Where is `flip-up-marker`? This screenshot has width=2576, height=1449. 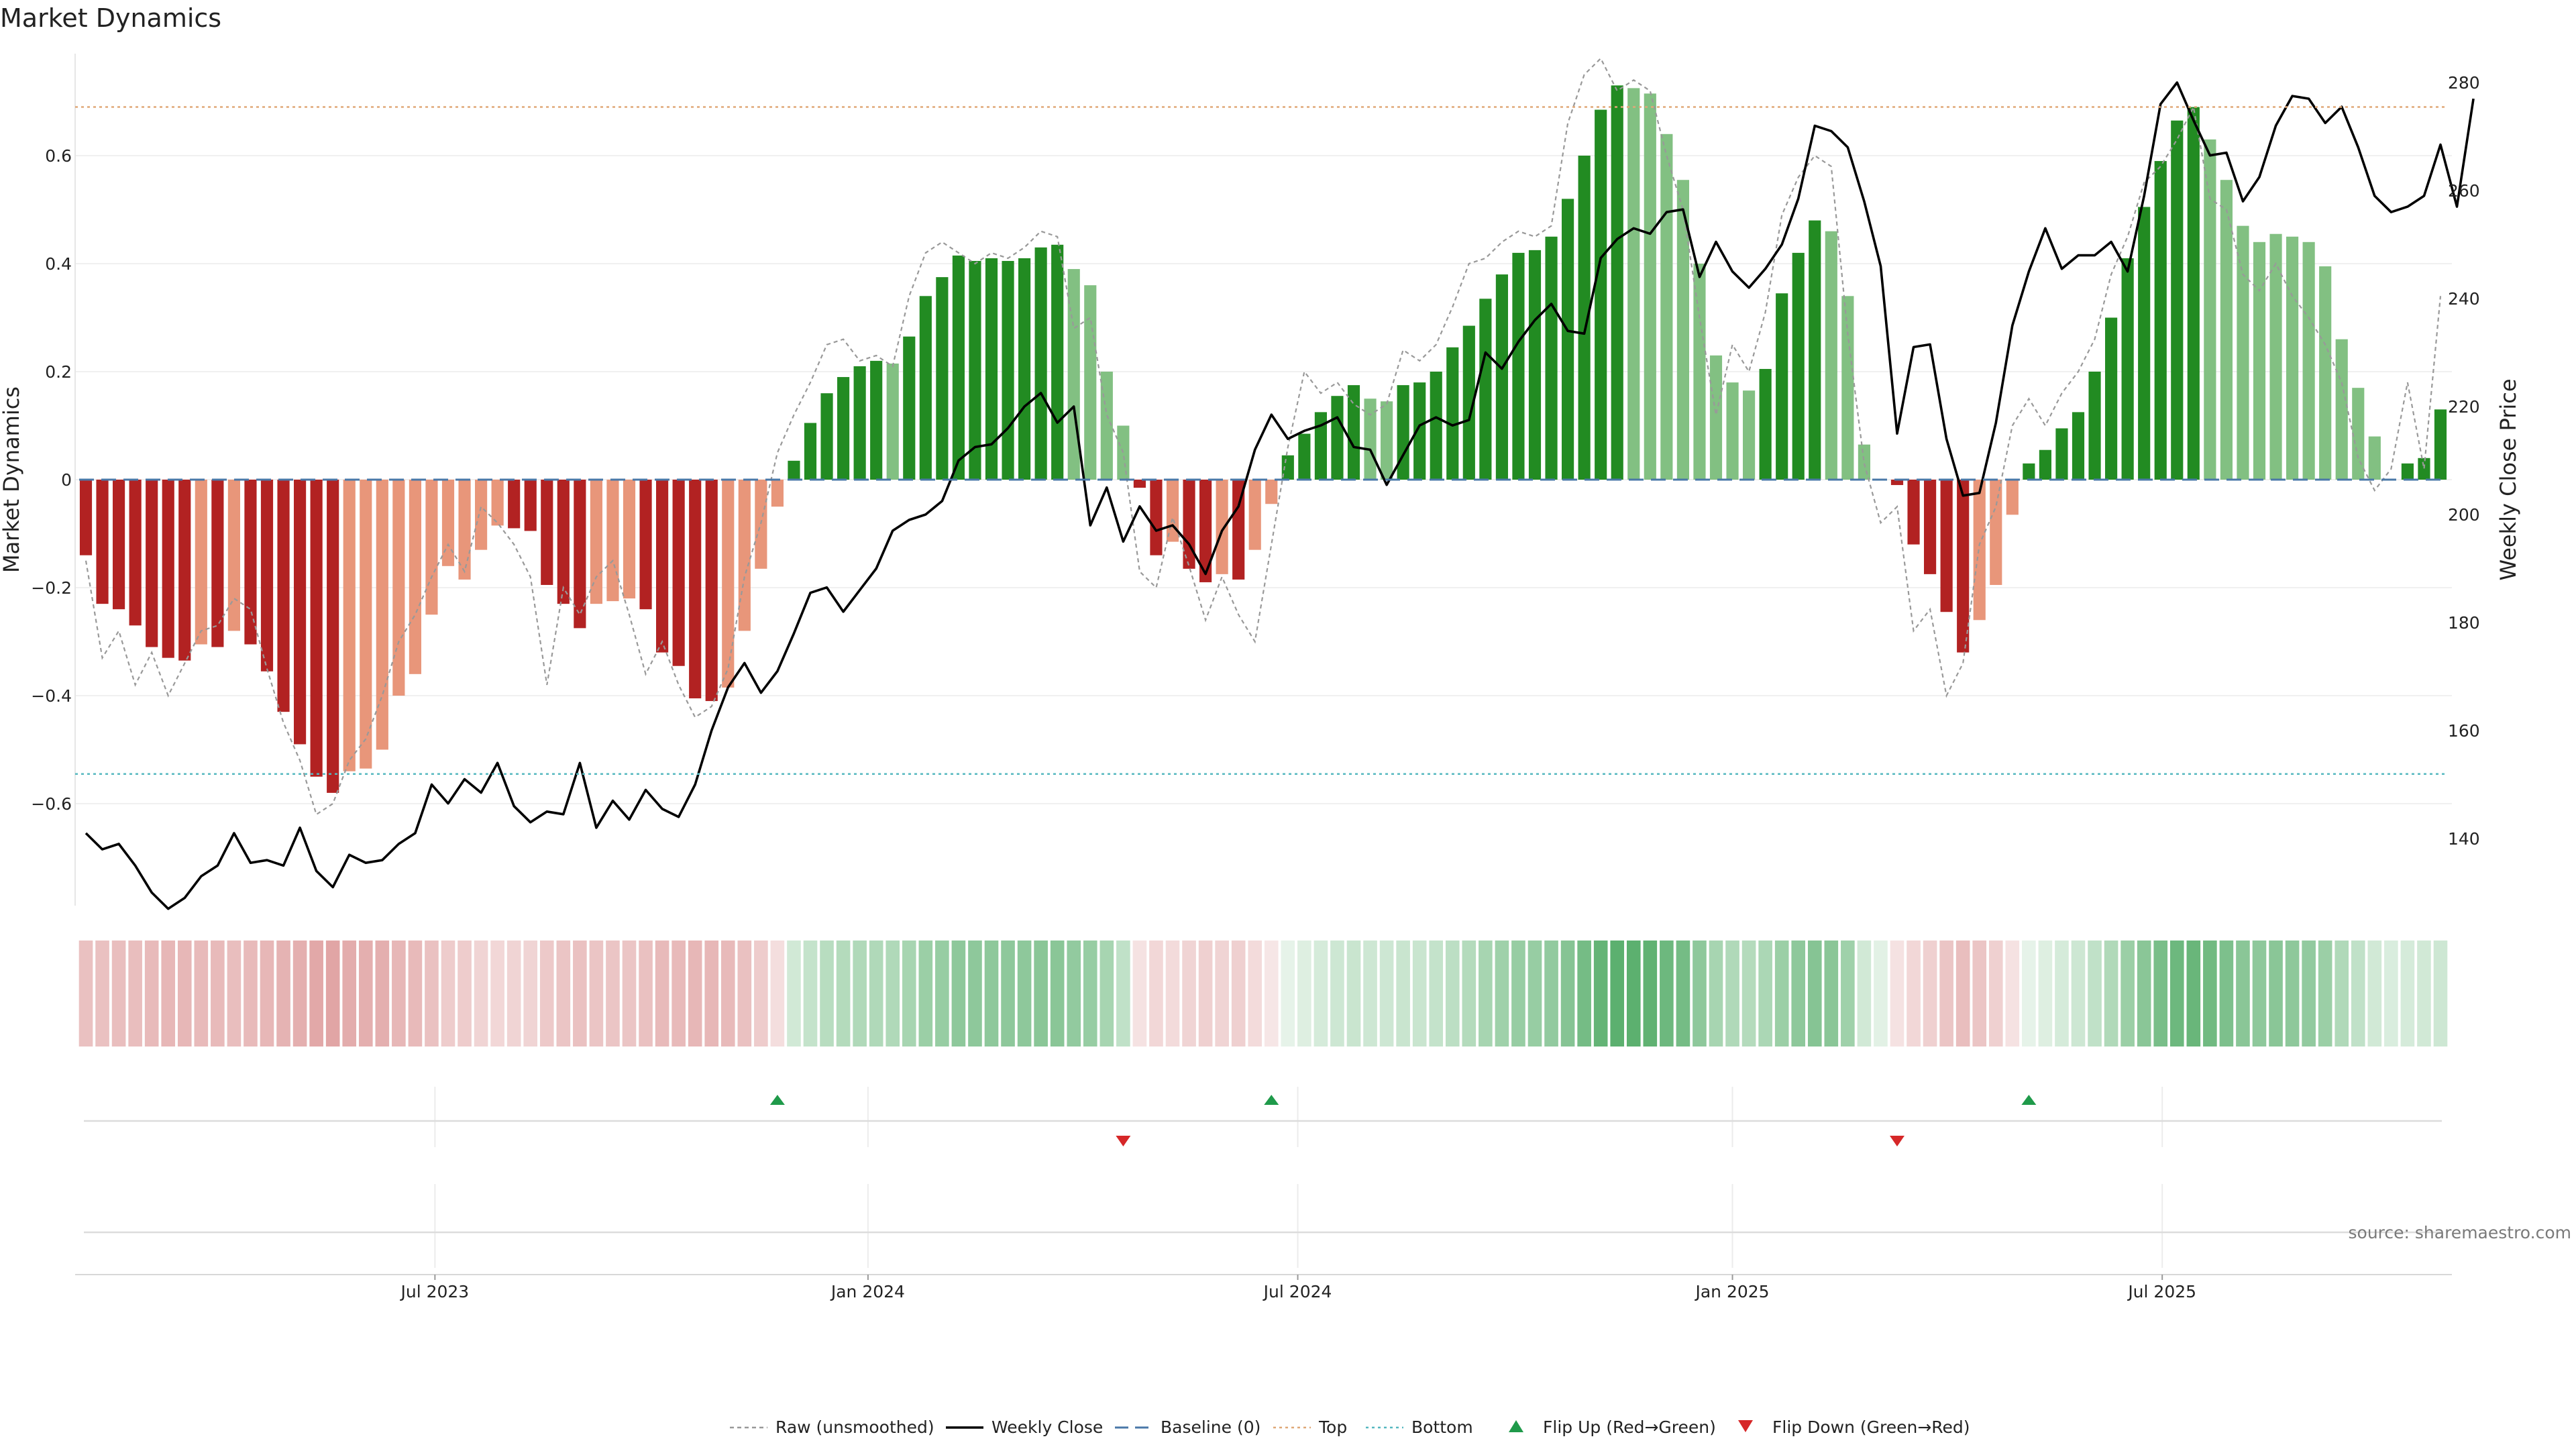
flip-up-marker is located at coordinates (777, 1100).